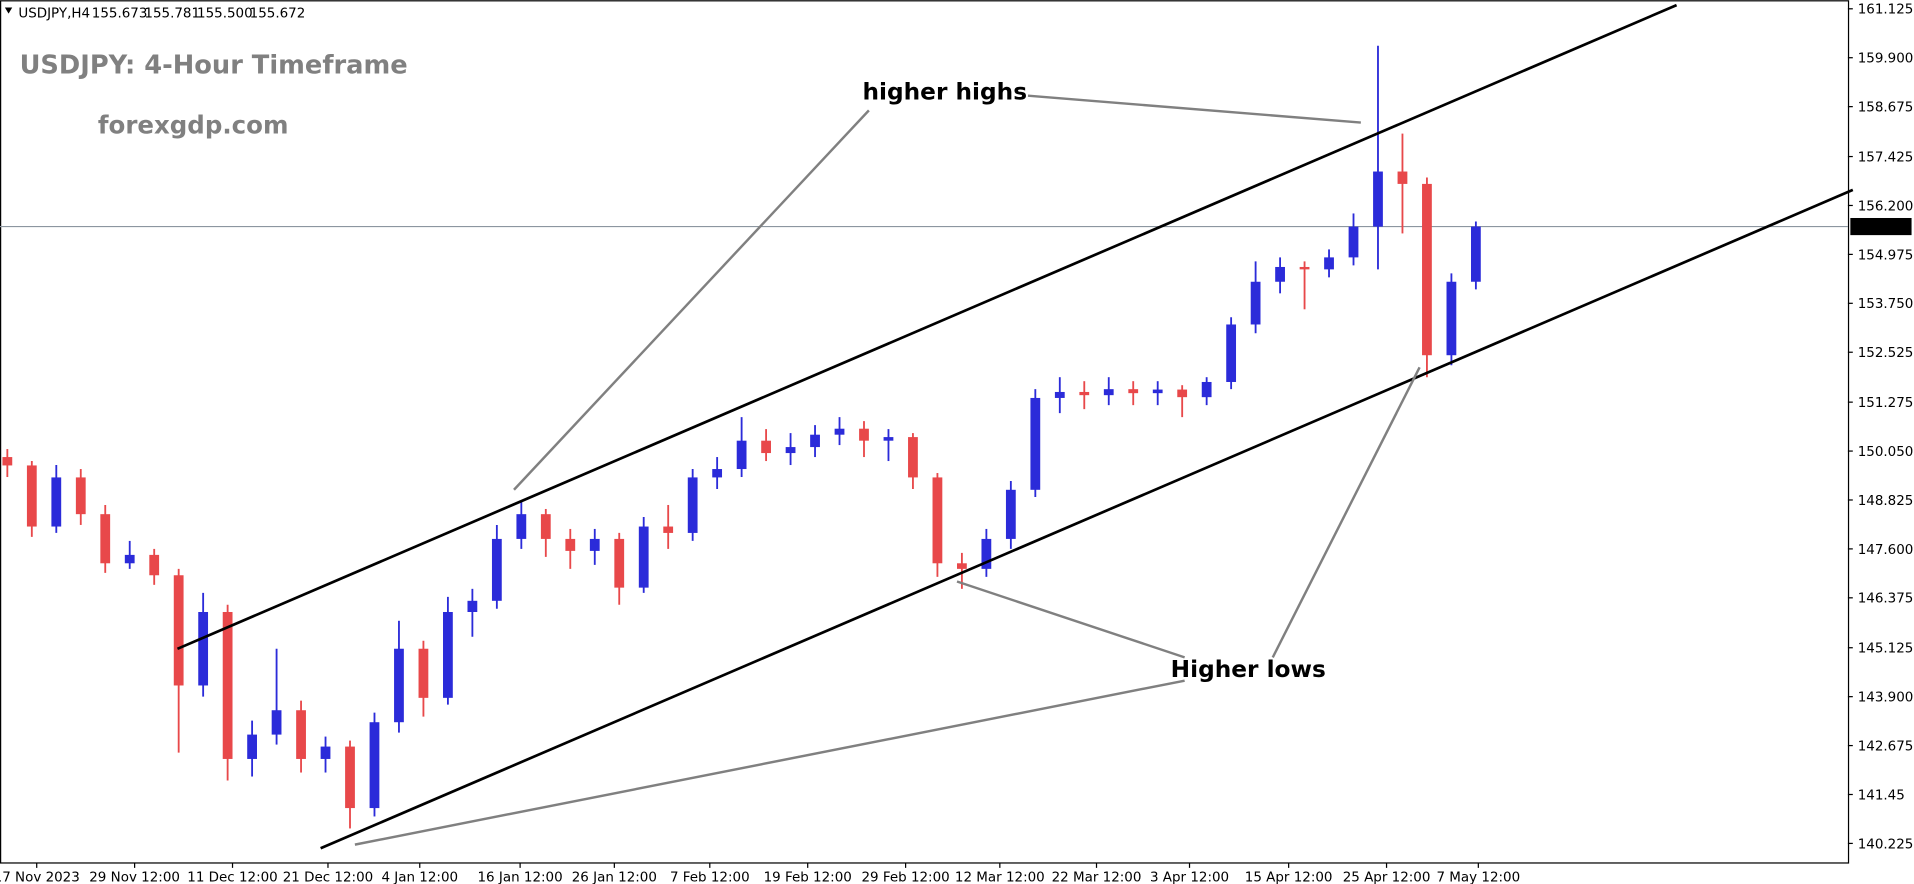 Image resolution: width=1914 pixels, height=884 pixels. Describe the element at coordinates (808, 877) in the screenshot. I see `x-tick-label: 19 Feb 12:00` at that location.